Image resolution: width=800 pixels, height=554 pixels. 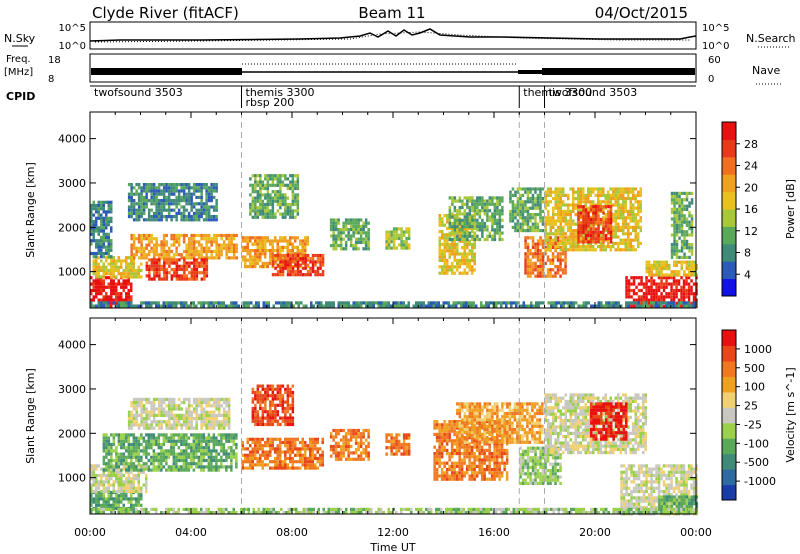 What do you see at coordinates (18, 59) in the screenshot?
I see `freq-label: Freq.` at bounding box center [18, 59].